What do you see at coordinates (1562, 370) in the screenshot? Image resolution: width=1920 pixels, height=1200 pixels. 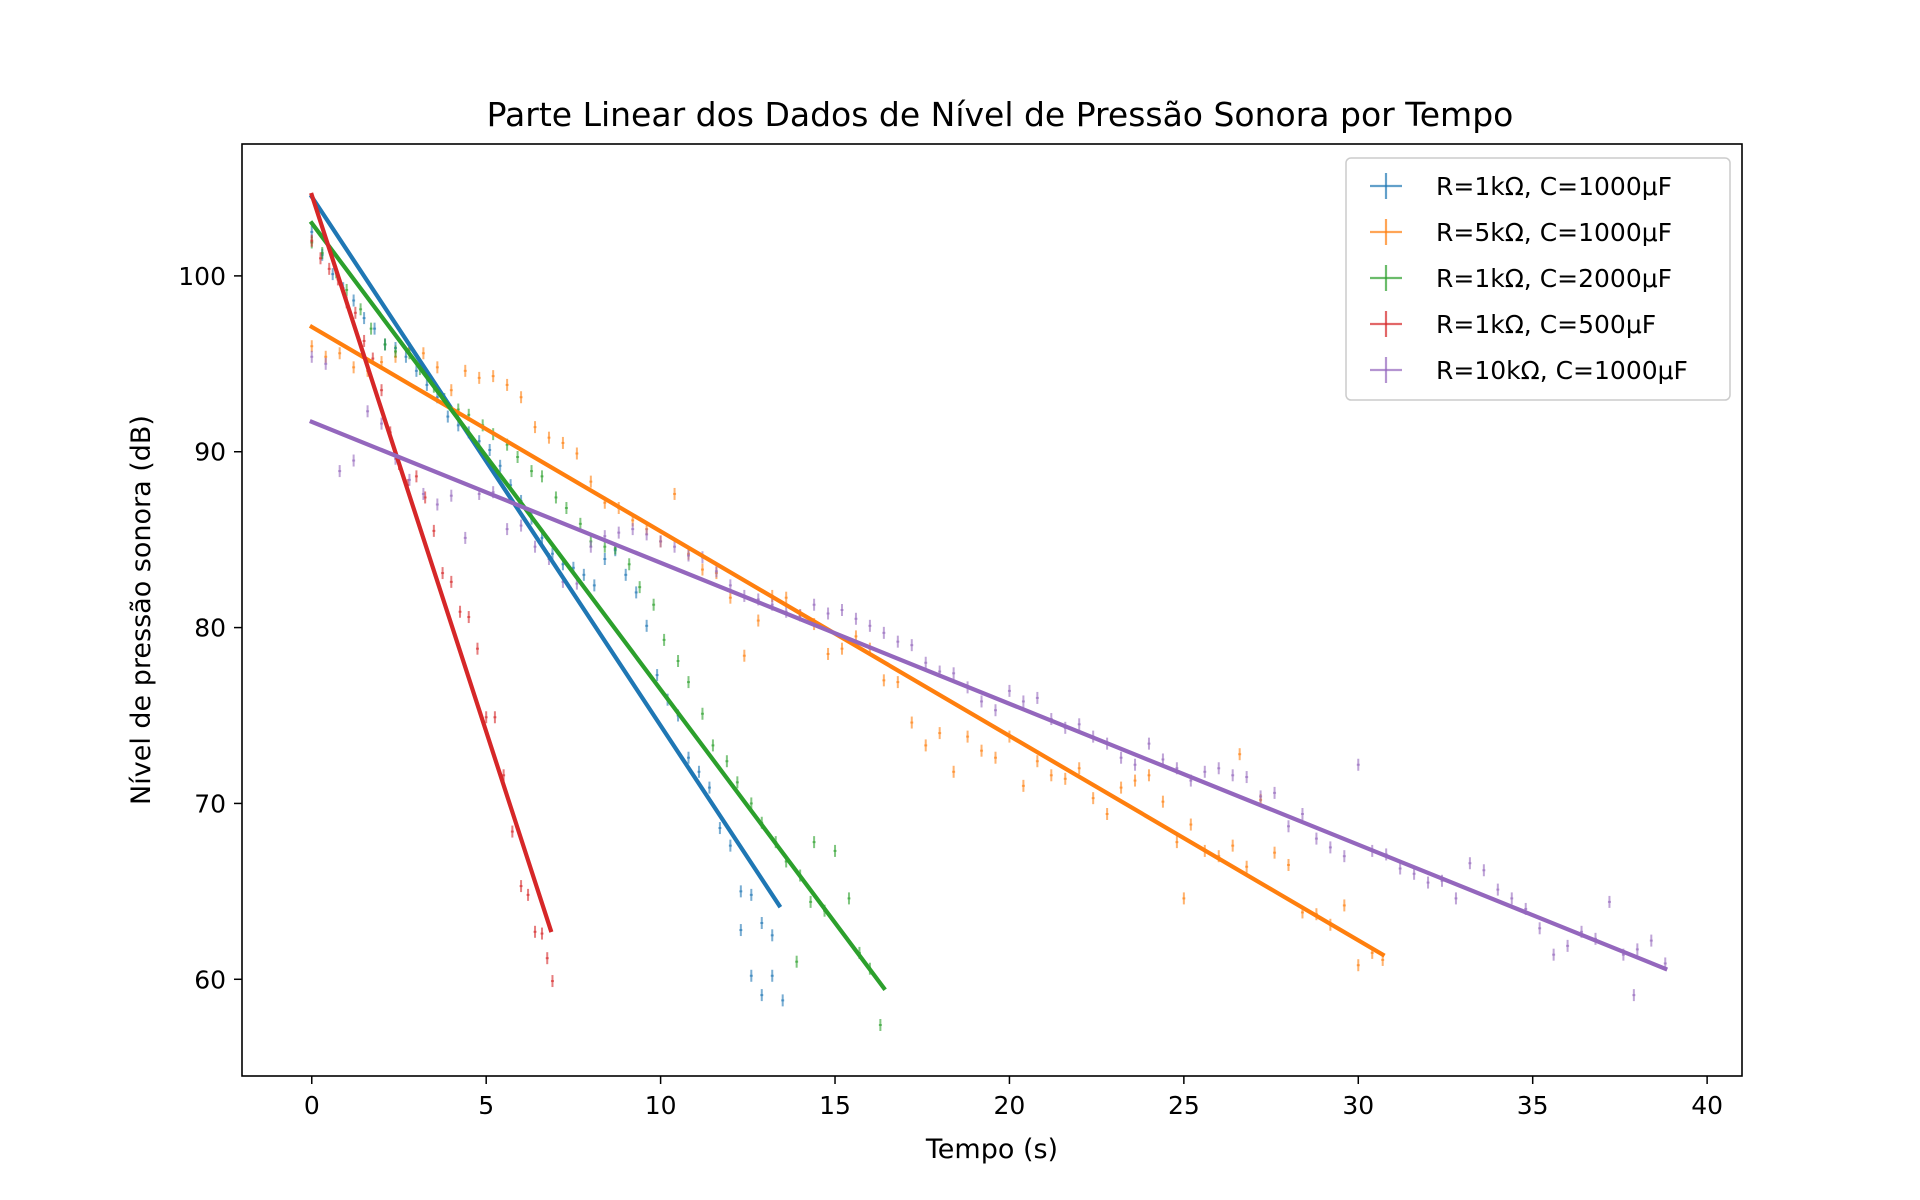 I see `legend-label: R=10kΩ, C=1000μF` at bounding box center [1562, 370].